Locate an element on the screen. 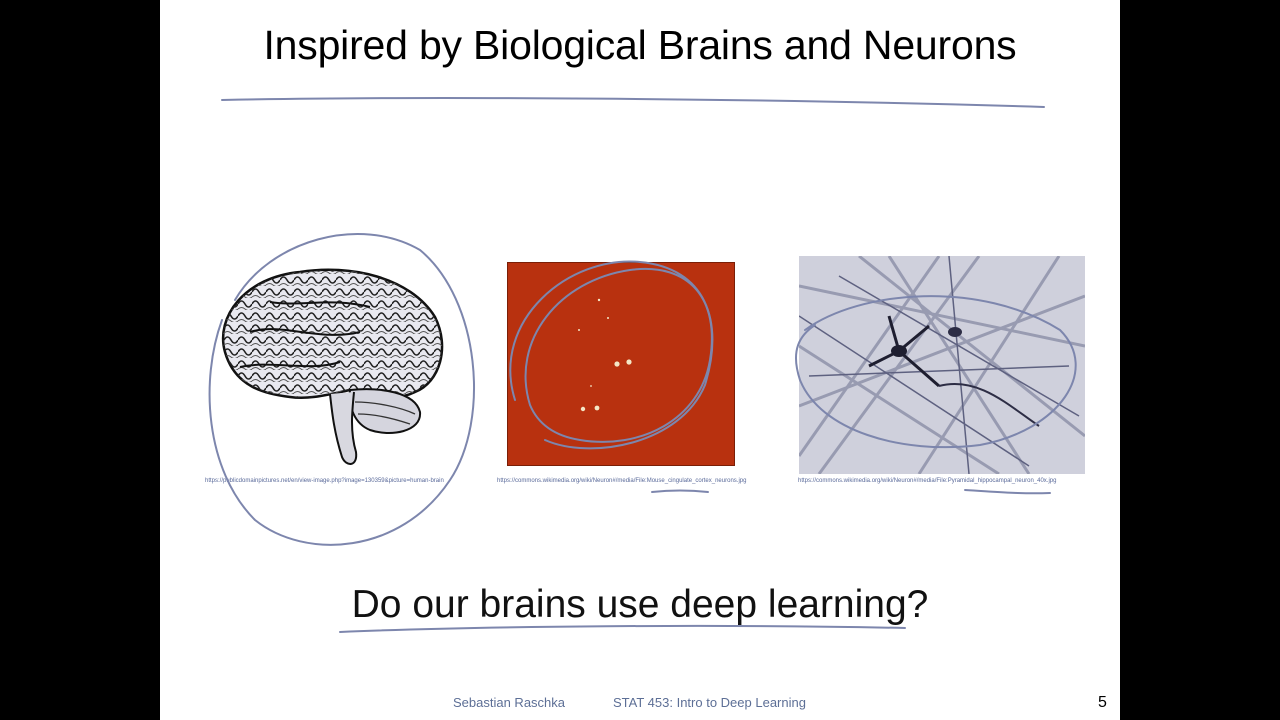  footer-author: Sebastian Raschka is located at coordinates (509, 702).